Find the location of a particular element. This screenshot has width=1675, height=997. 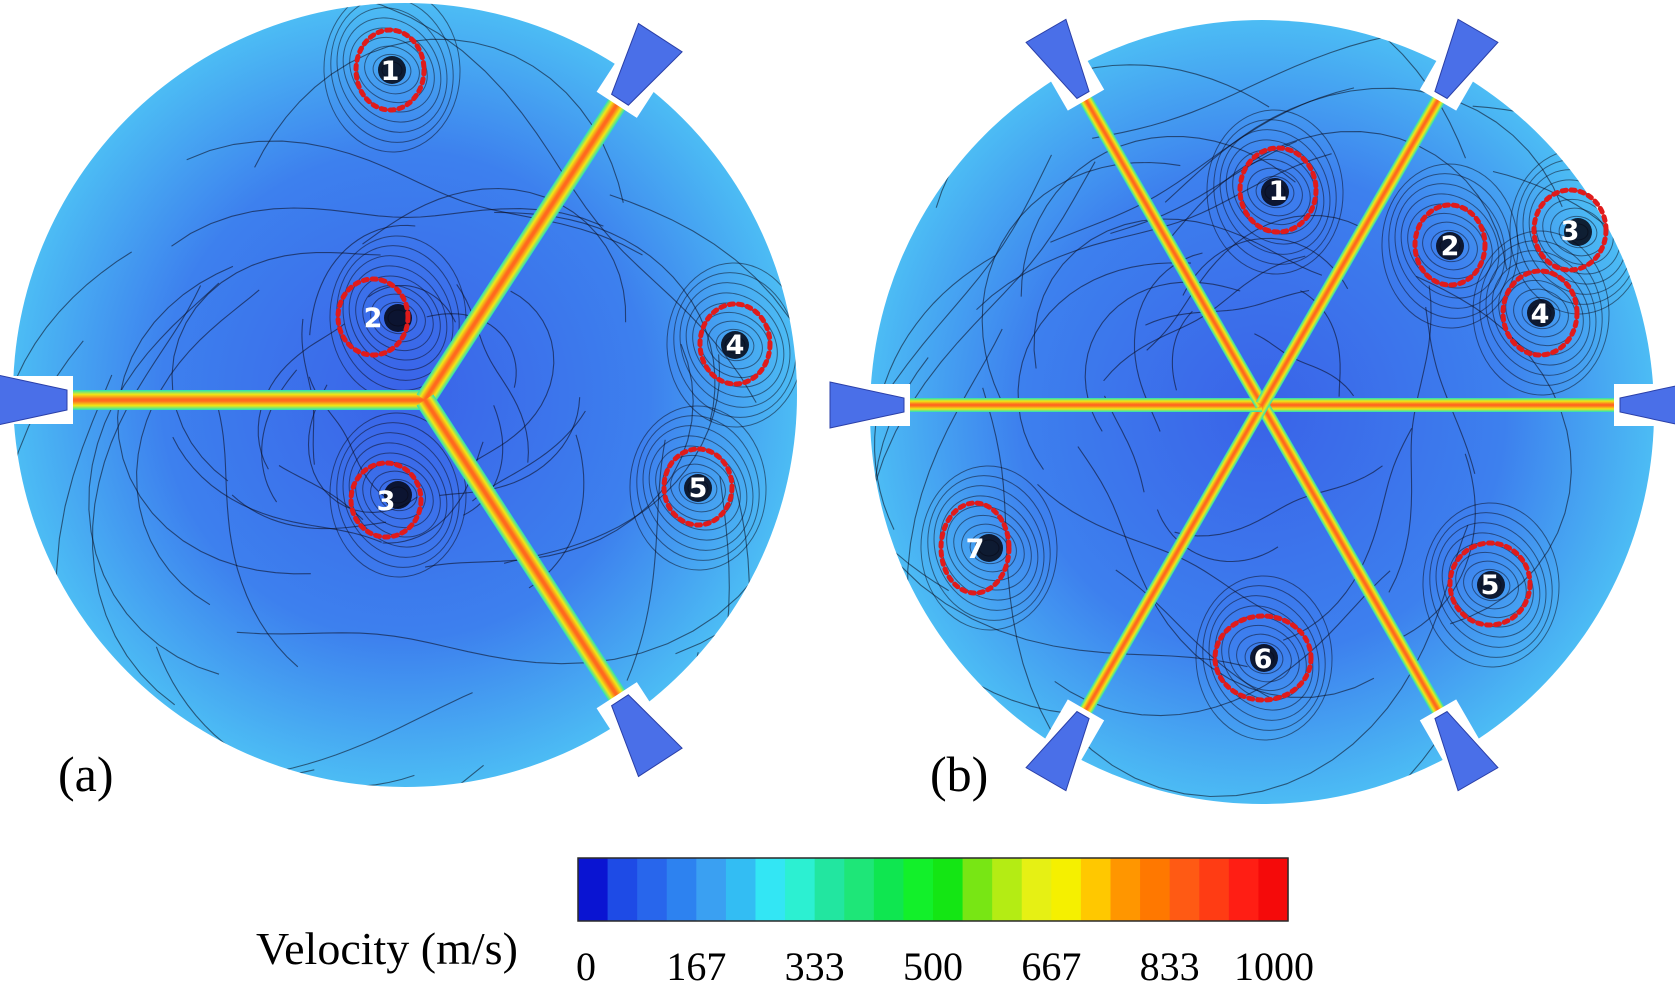

vortex-marker: 2 is located at coordinates (1450, 245).